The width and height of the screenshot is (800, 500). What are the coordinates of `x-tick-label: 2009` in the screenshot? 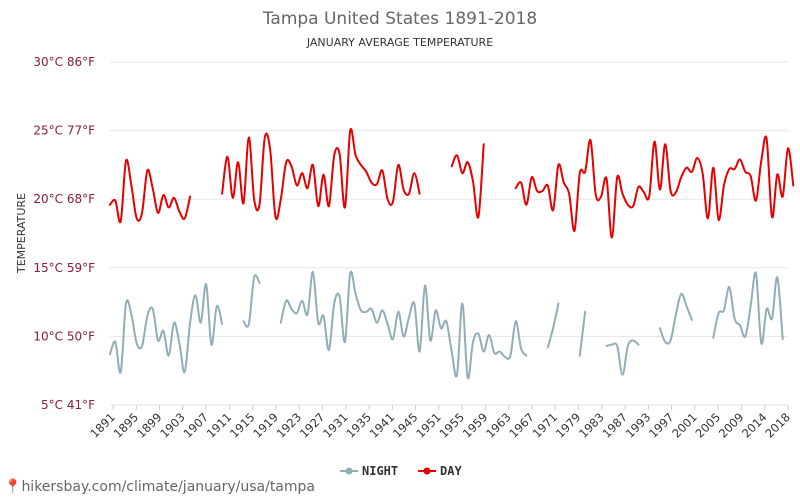 It's located at (731, 425).